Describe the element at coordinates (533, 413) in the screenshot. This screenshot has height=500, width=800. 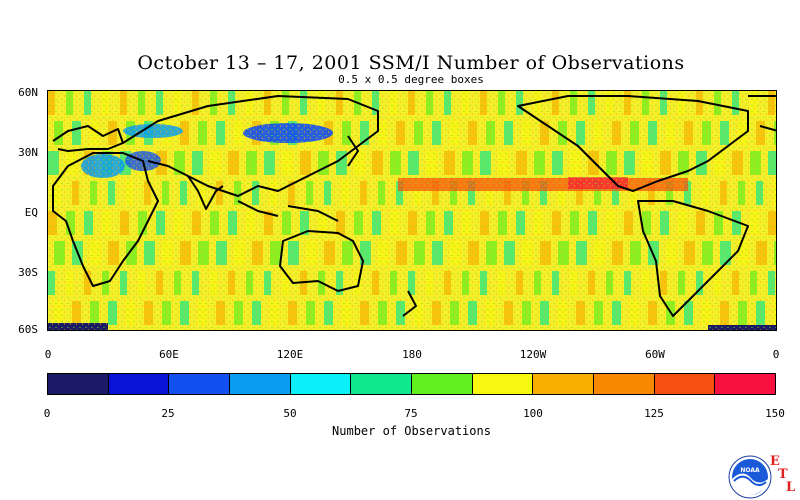
I see `colorbar-tick-100: 100` at that location.